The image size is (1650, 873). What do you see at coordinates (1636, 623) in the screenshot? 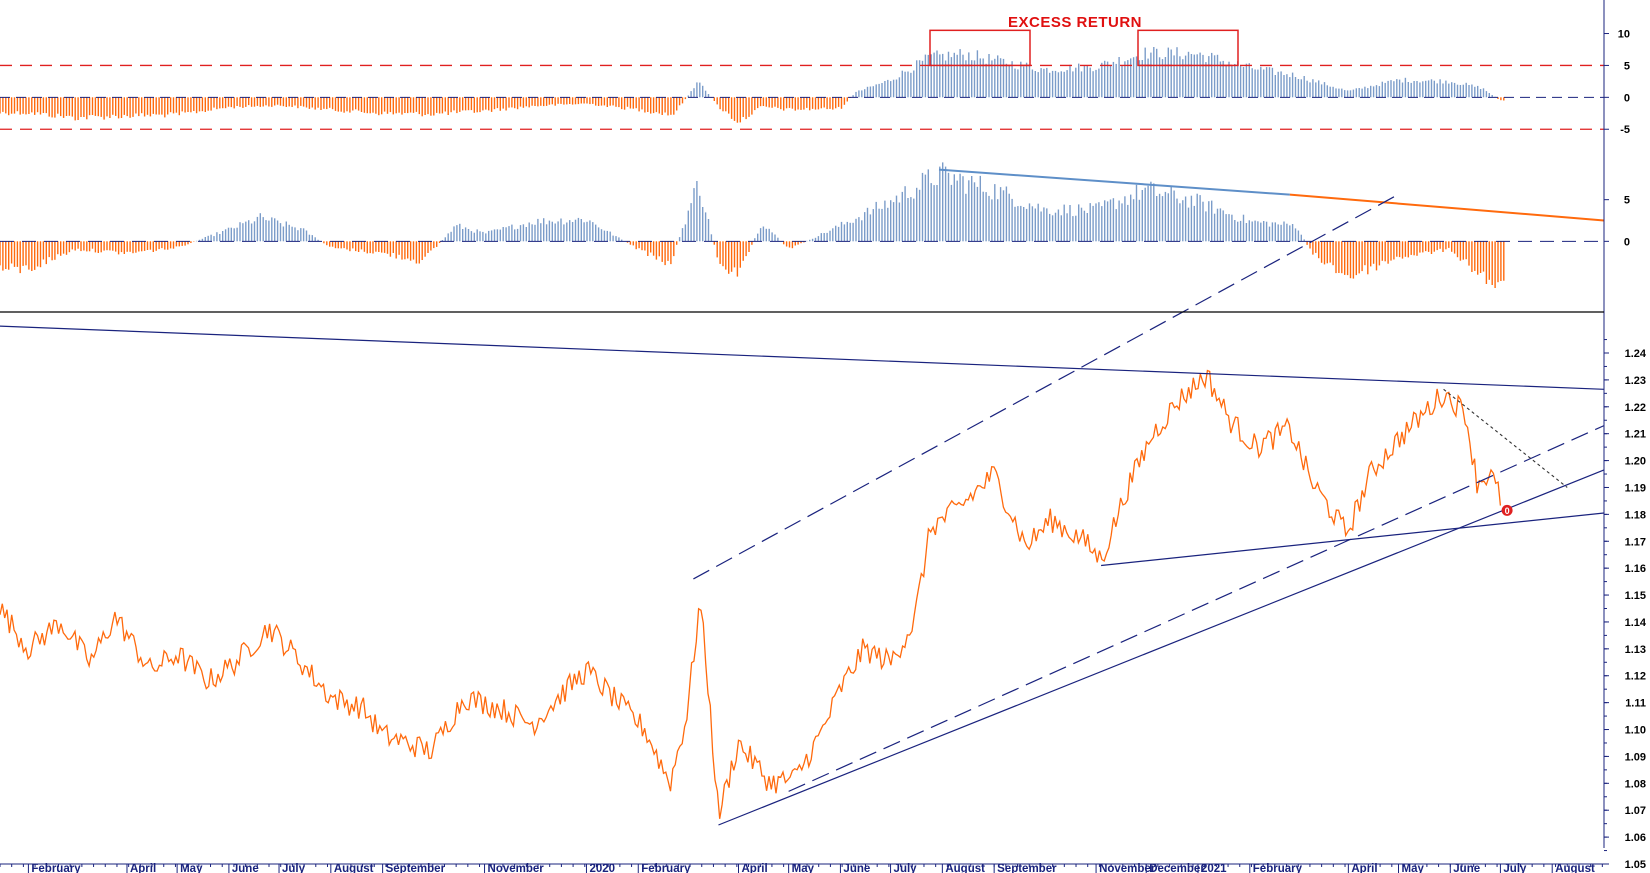
I see `y-tick-label: 1.14` at bounding box center [1636, 623].